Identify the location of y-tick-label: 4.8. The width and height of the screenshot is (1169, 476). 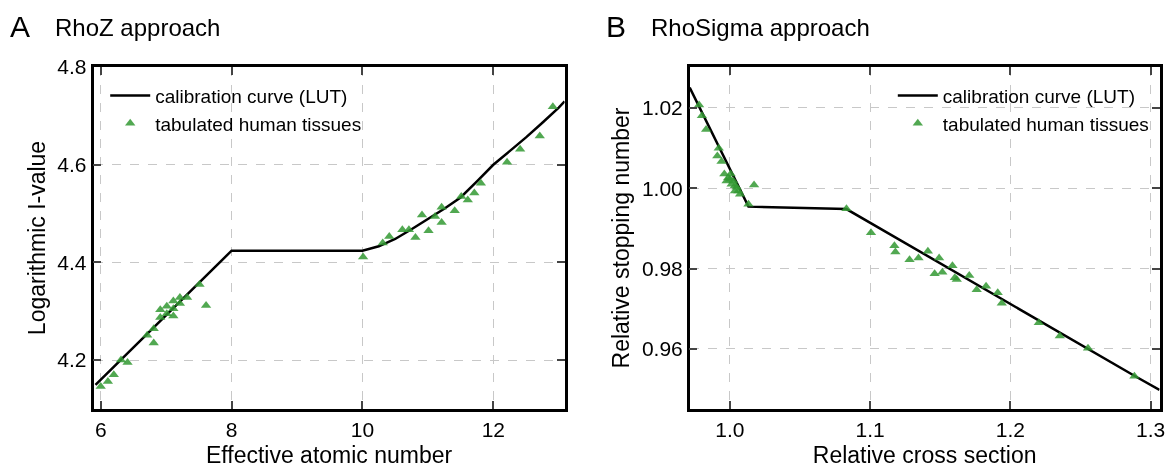
(72, 67).